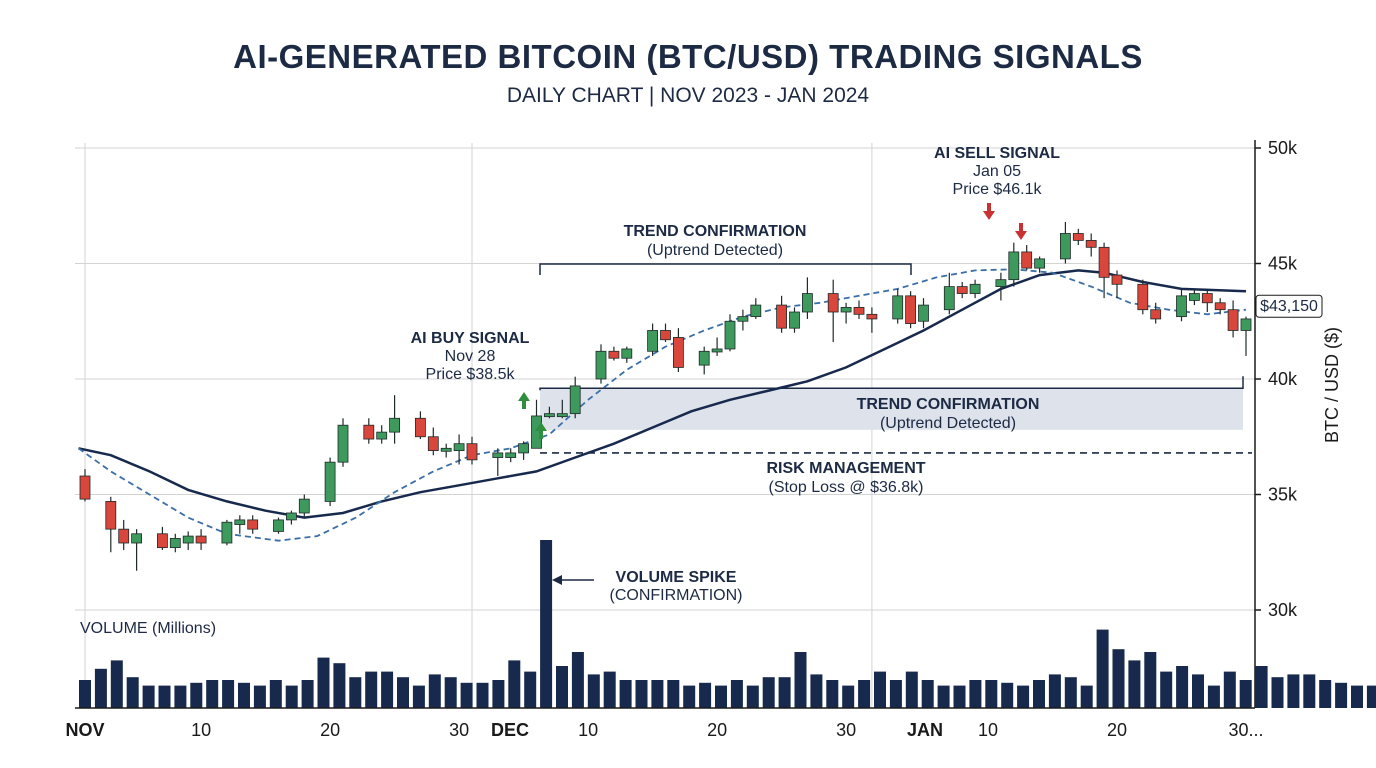 The image size is (1376, 768). Describe the element at coordinates (845, 468) in the screenshot. I see `risk-title: RISK MANAGEMENT` at that location.